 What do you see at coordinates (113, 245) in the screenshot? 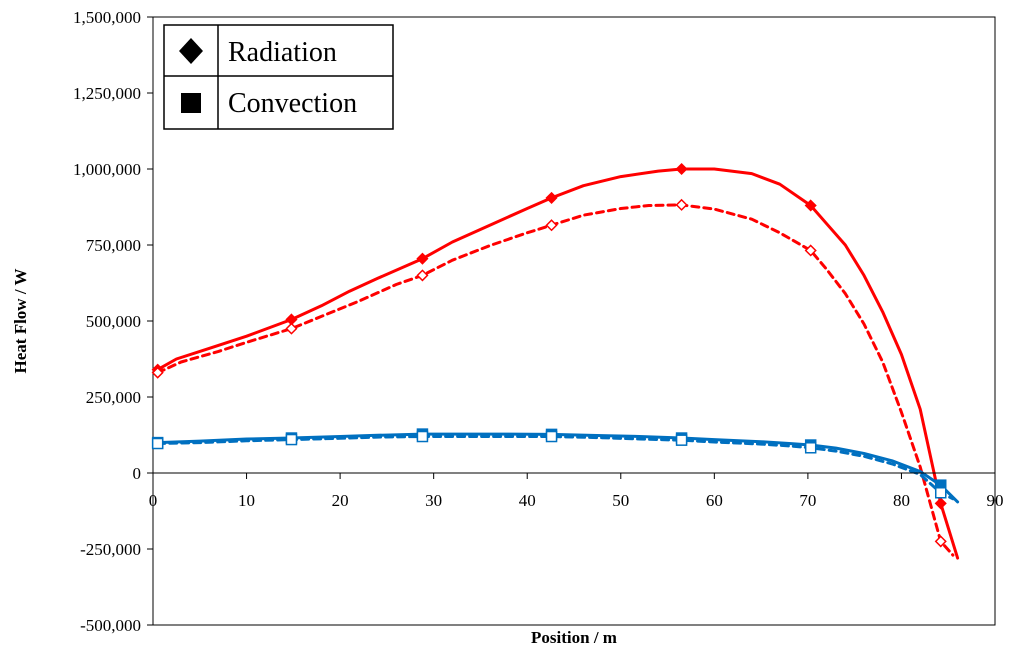
I see `y-tick-label: 750,000` at bounding box center [113, 245].